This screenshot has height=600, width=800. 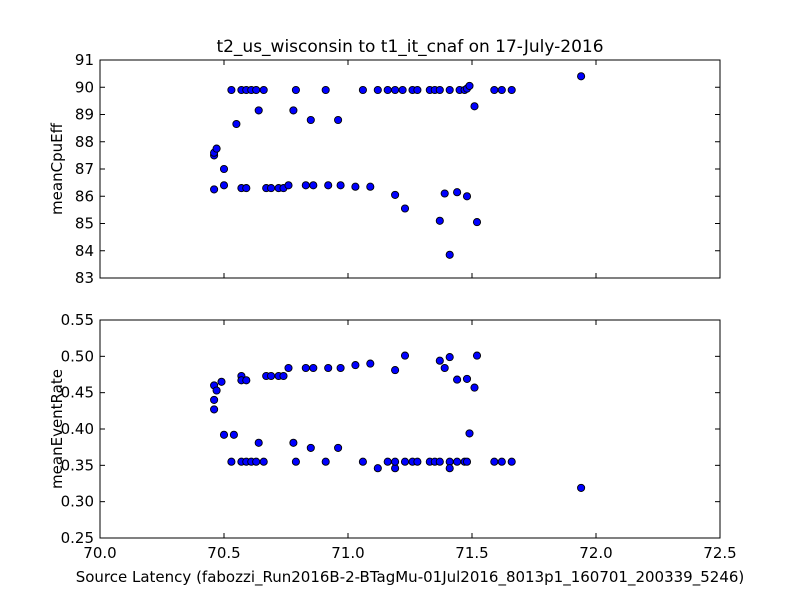 I want to click on y-tick-label: 88, so click(x=84, y=142).